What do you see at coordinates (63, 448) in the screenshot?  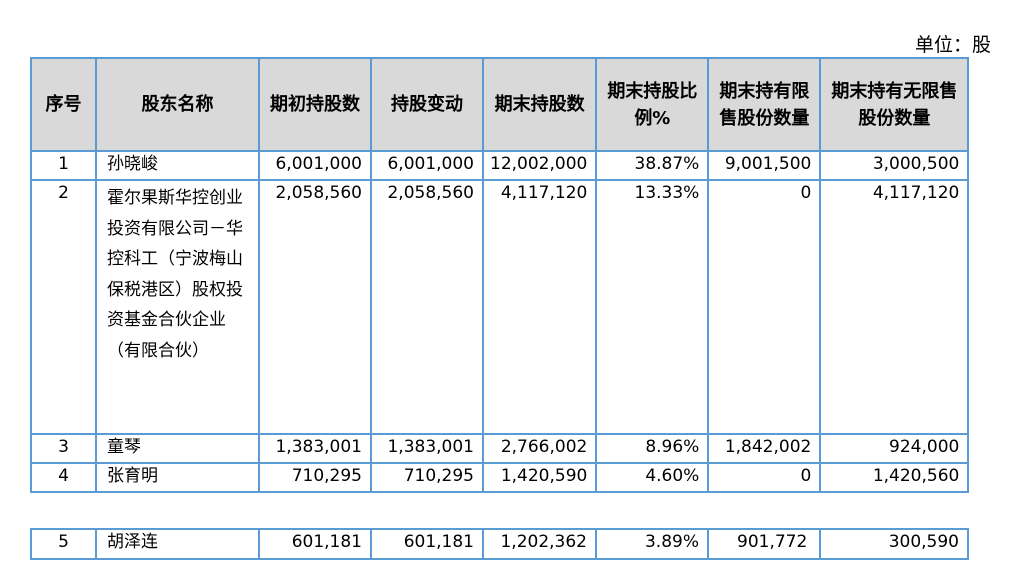 I see `cell-idx: 3` at bounding box center [63, 448].